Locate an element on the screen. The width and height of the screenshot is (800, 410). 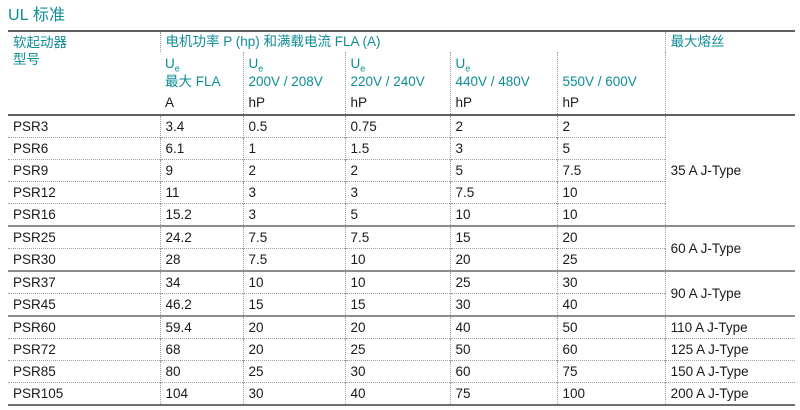
value-cell: 6.1 is located at coordinates (201, 148).